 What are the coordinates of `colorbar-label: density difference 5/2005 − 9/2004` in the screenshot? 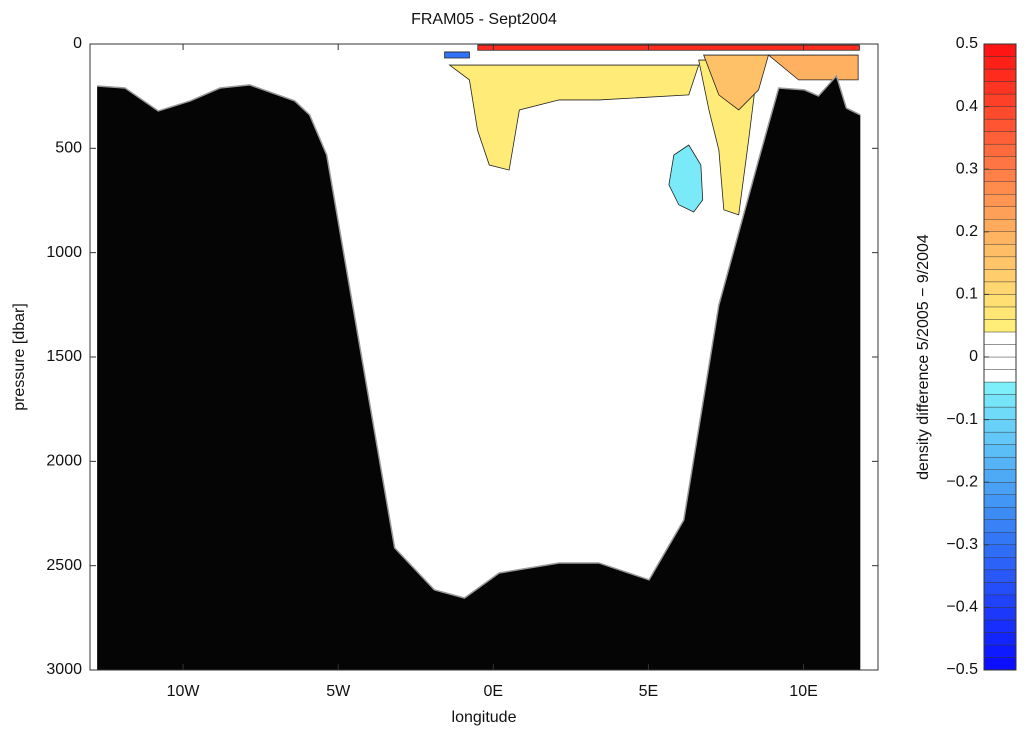 It's located at (923, 357).